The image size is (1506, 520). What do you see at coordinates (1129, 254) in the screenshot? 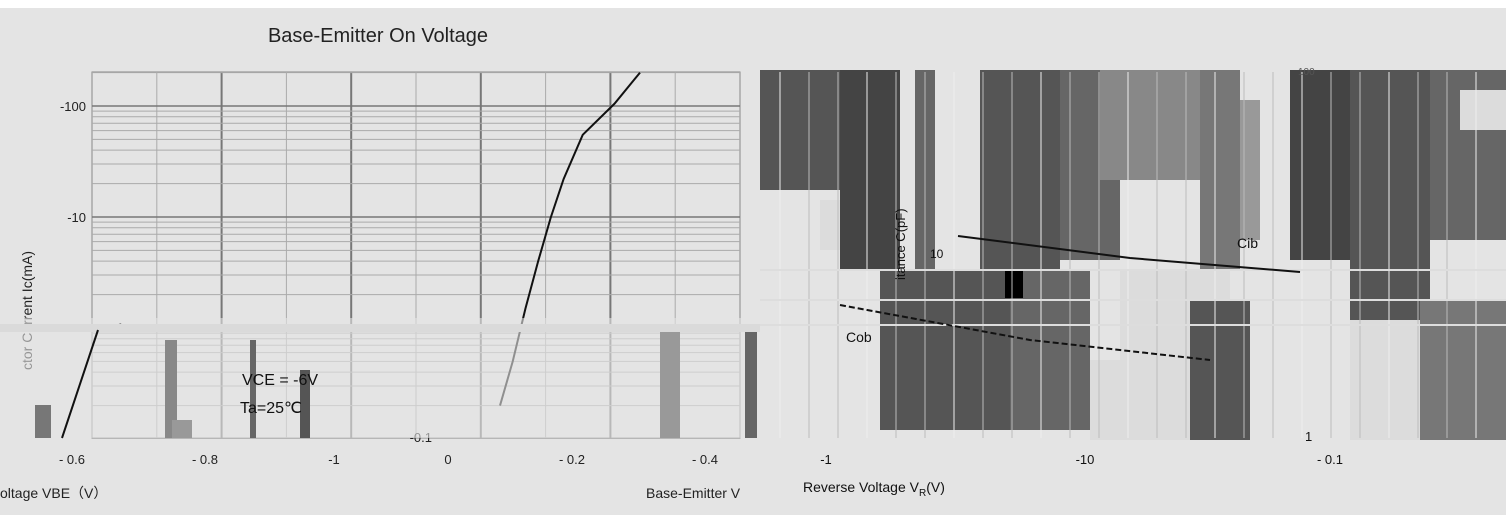
I see `series-line-cib` at bounding box center [1129, 254].